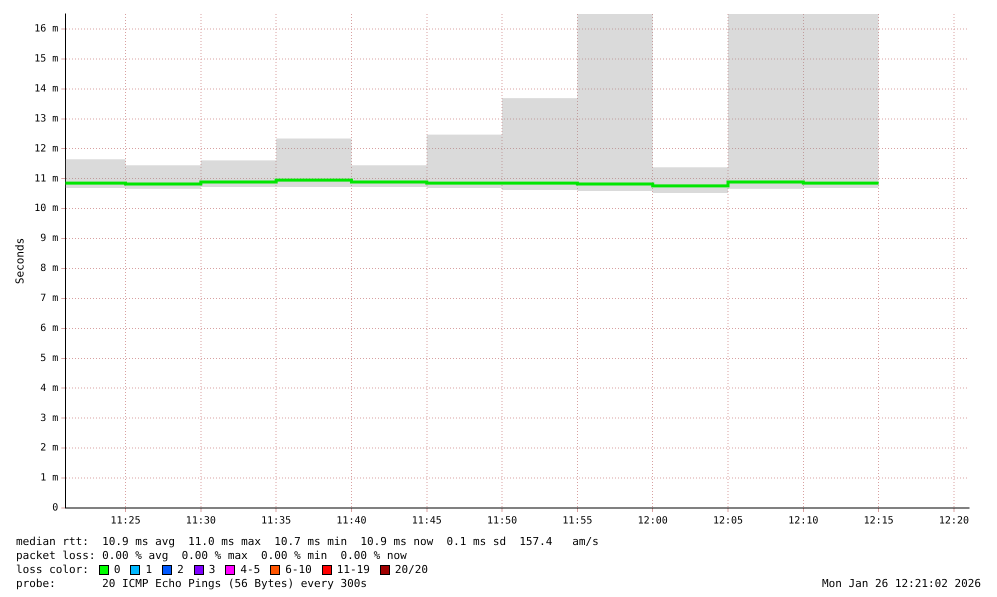 The image size is (997, 597). What do you see at coordinates (46, 88) in the screenshot?
I see `y-tick-label: 14 m` at bounding box center [46, 88].